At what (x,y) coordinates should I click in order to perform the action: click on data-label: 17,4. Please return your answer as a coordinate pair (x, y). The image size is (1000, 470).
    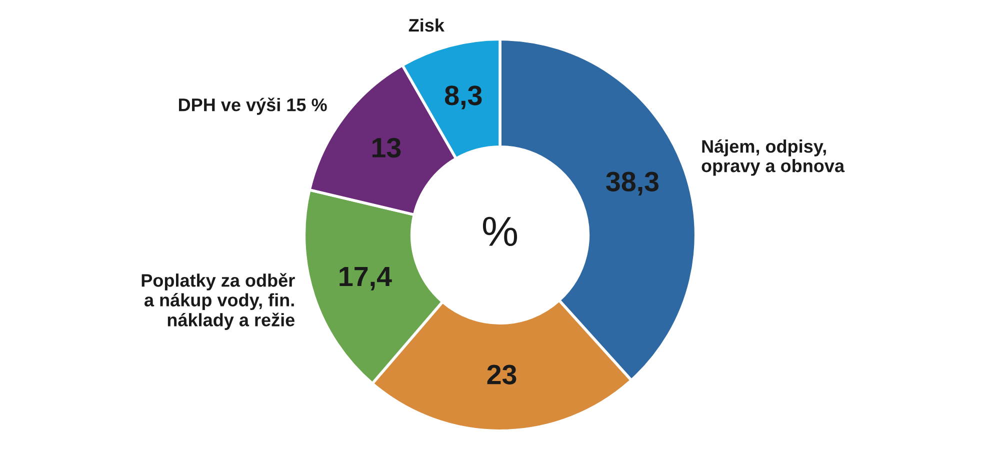
    Looking at the image, I should click on (366, 278).